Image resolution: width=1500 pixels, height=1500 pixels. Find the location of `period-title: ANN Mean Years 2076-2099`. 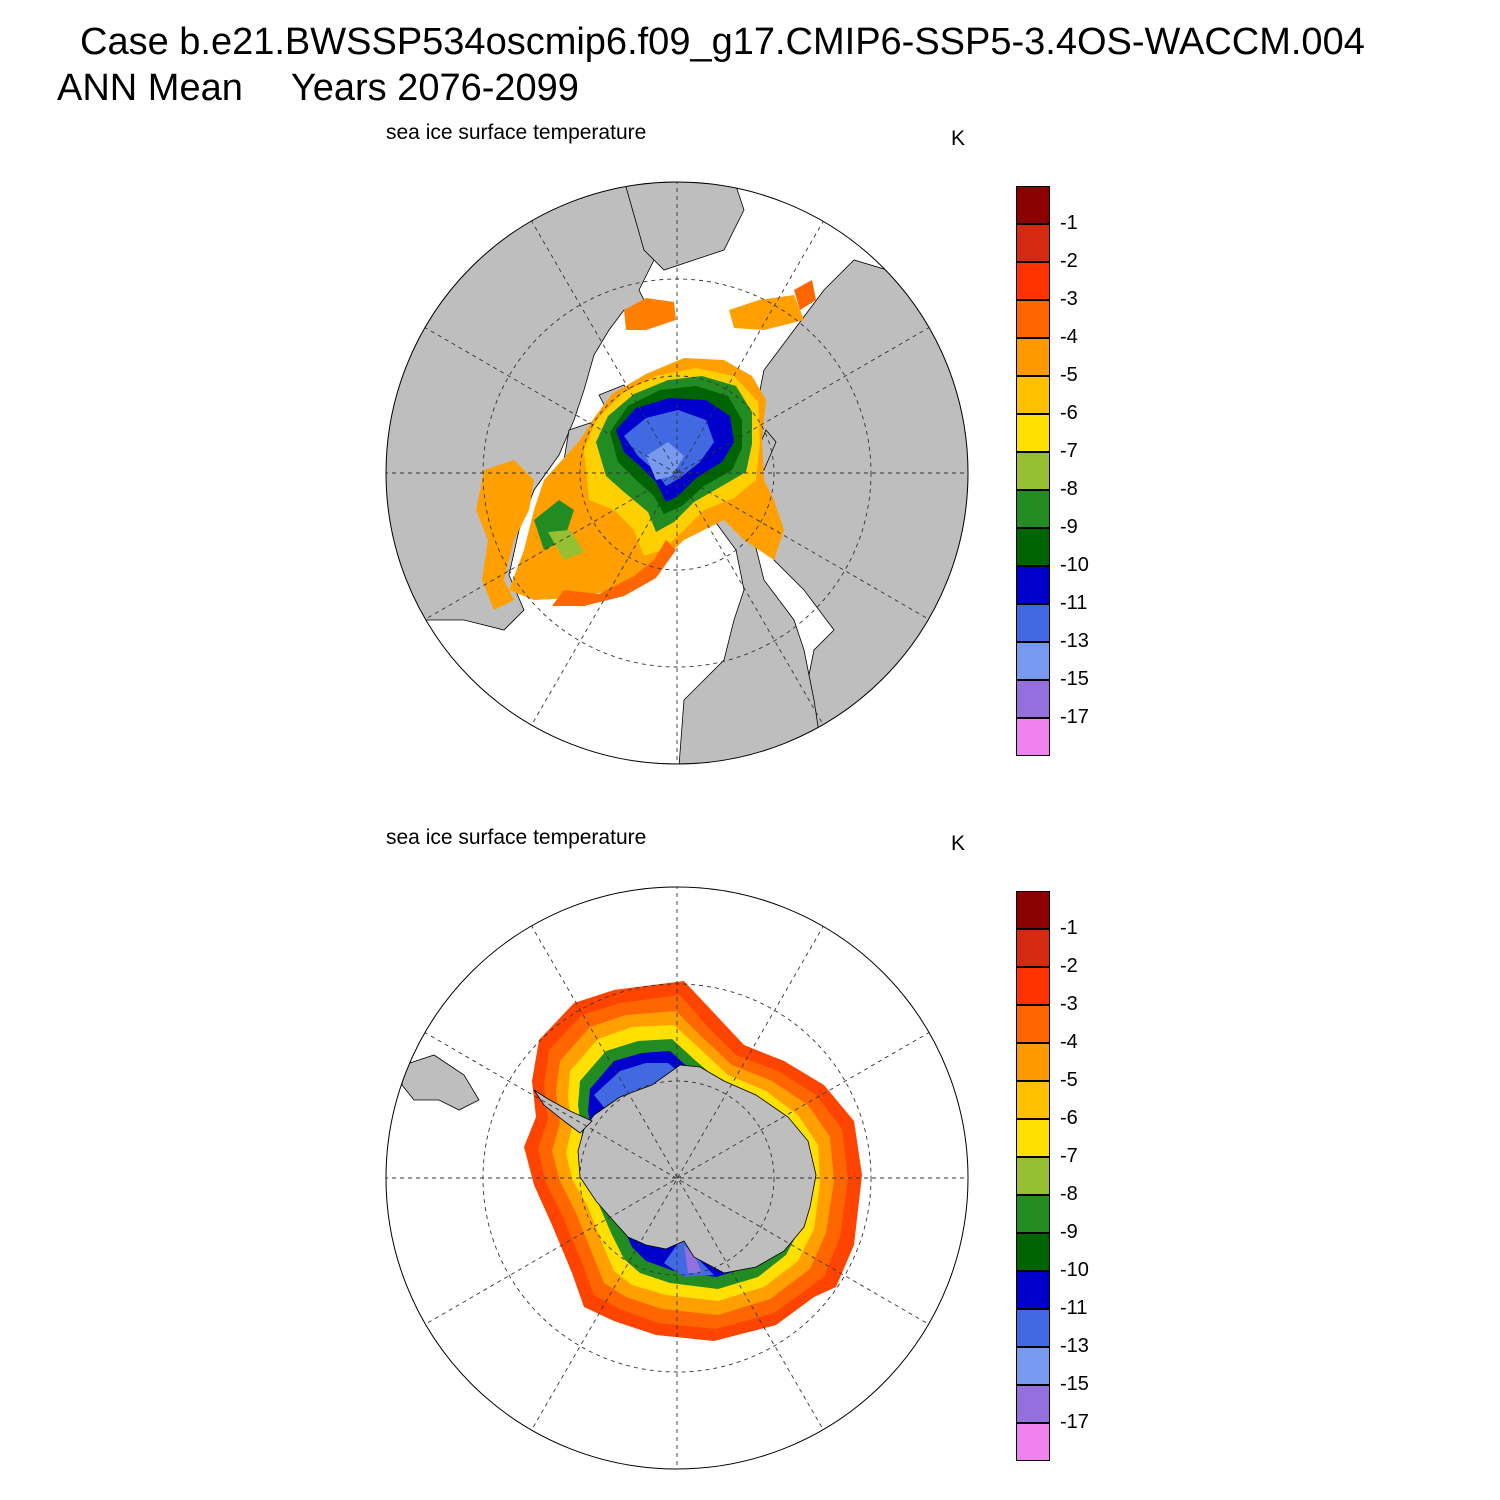

period-title: ANN Mean Years 2076-2099 is located at coordinates (318, 88).